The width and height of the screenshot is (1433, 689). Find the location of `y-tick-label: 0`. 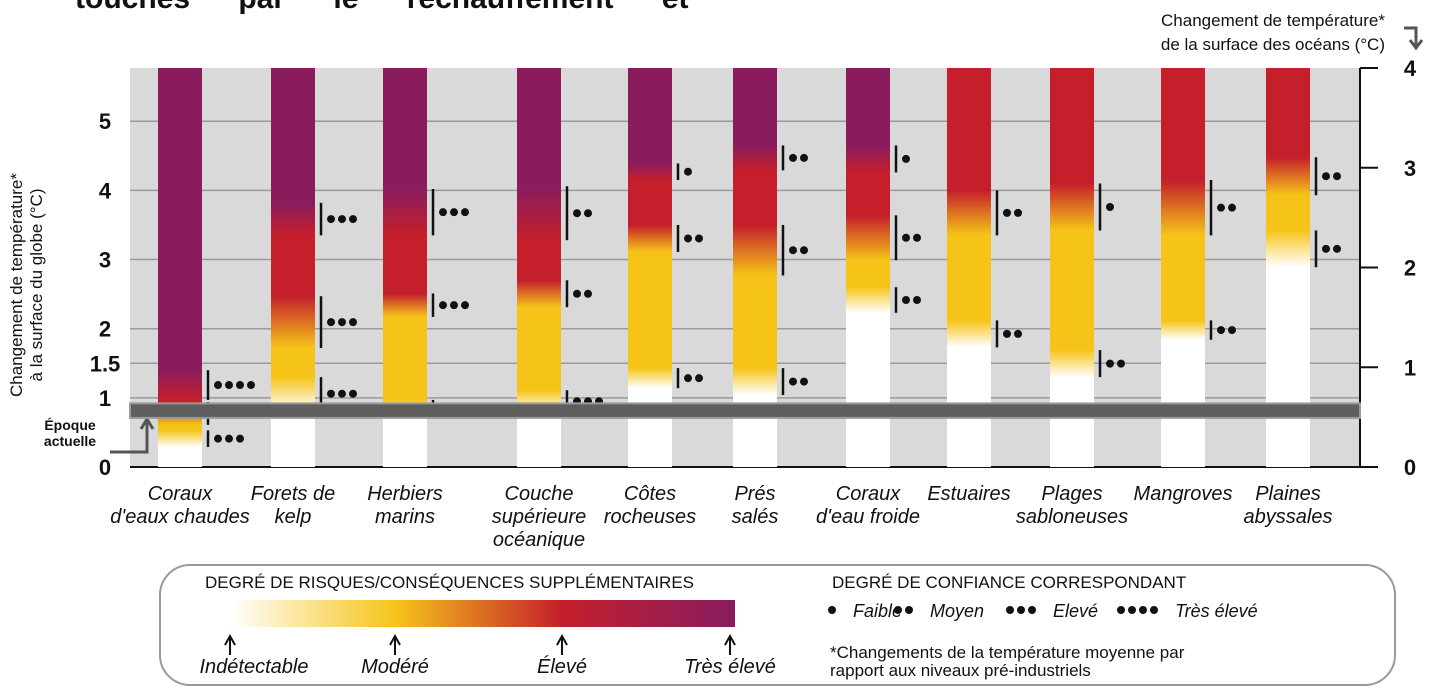

y-tick-label: 0 is located at coordinates (105, 467).